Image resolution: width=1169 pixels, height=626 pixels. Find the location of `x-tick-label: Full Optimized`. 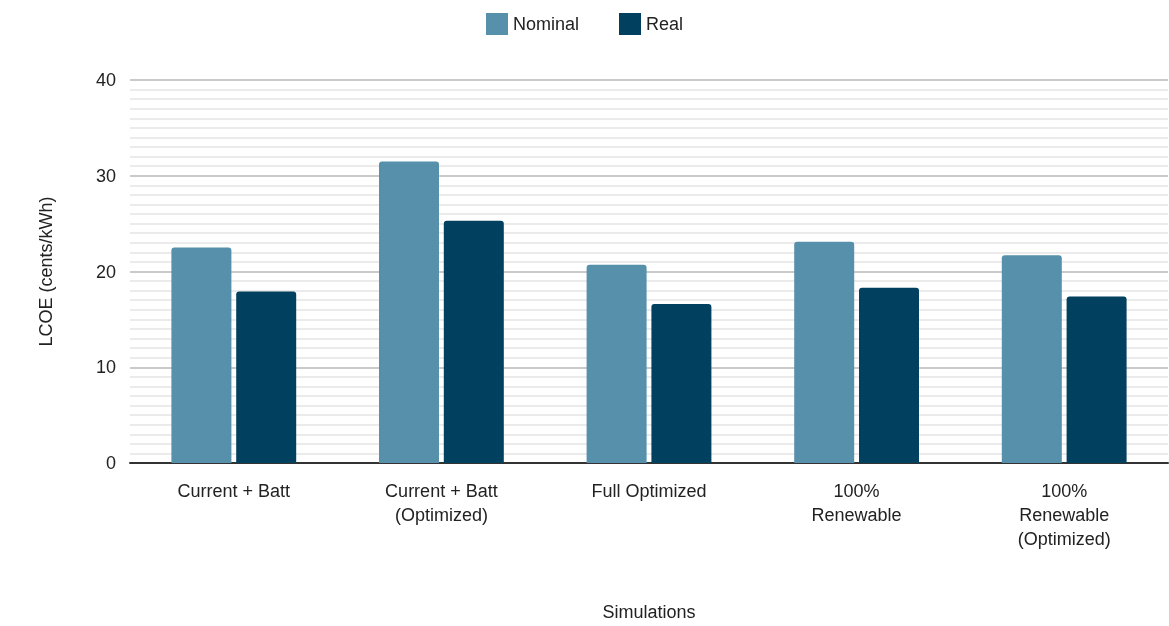

x-tick-label: Full Optimized is located at coordinates (649, 491).